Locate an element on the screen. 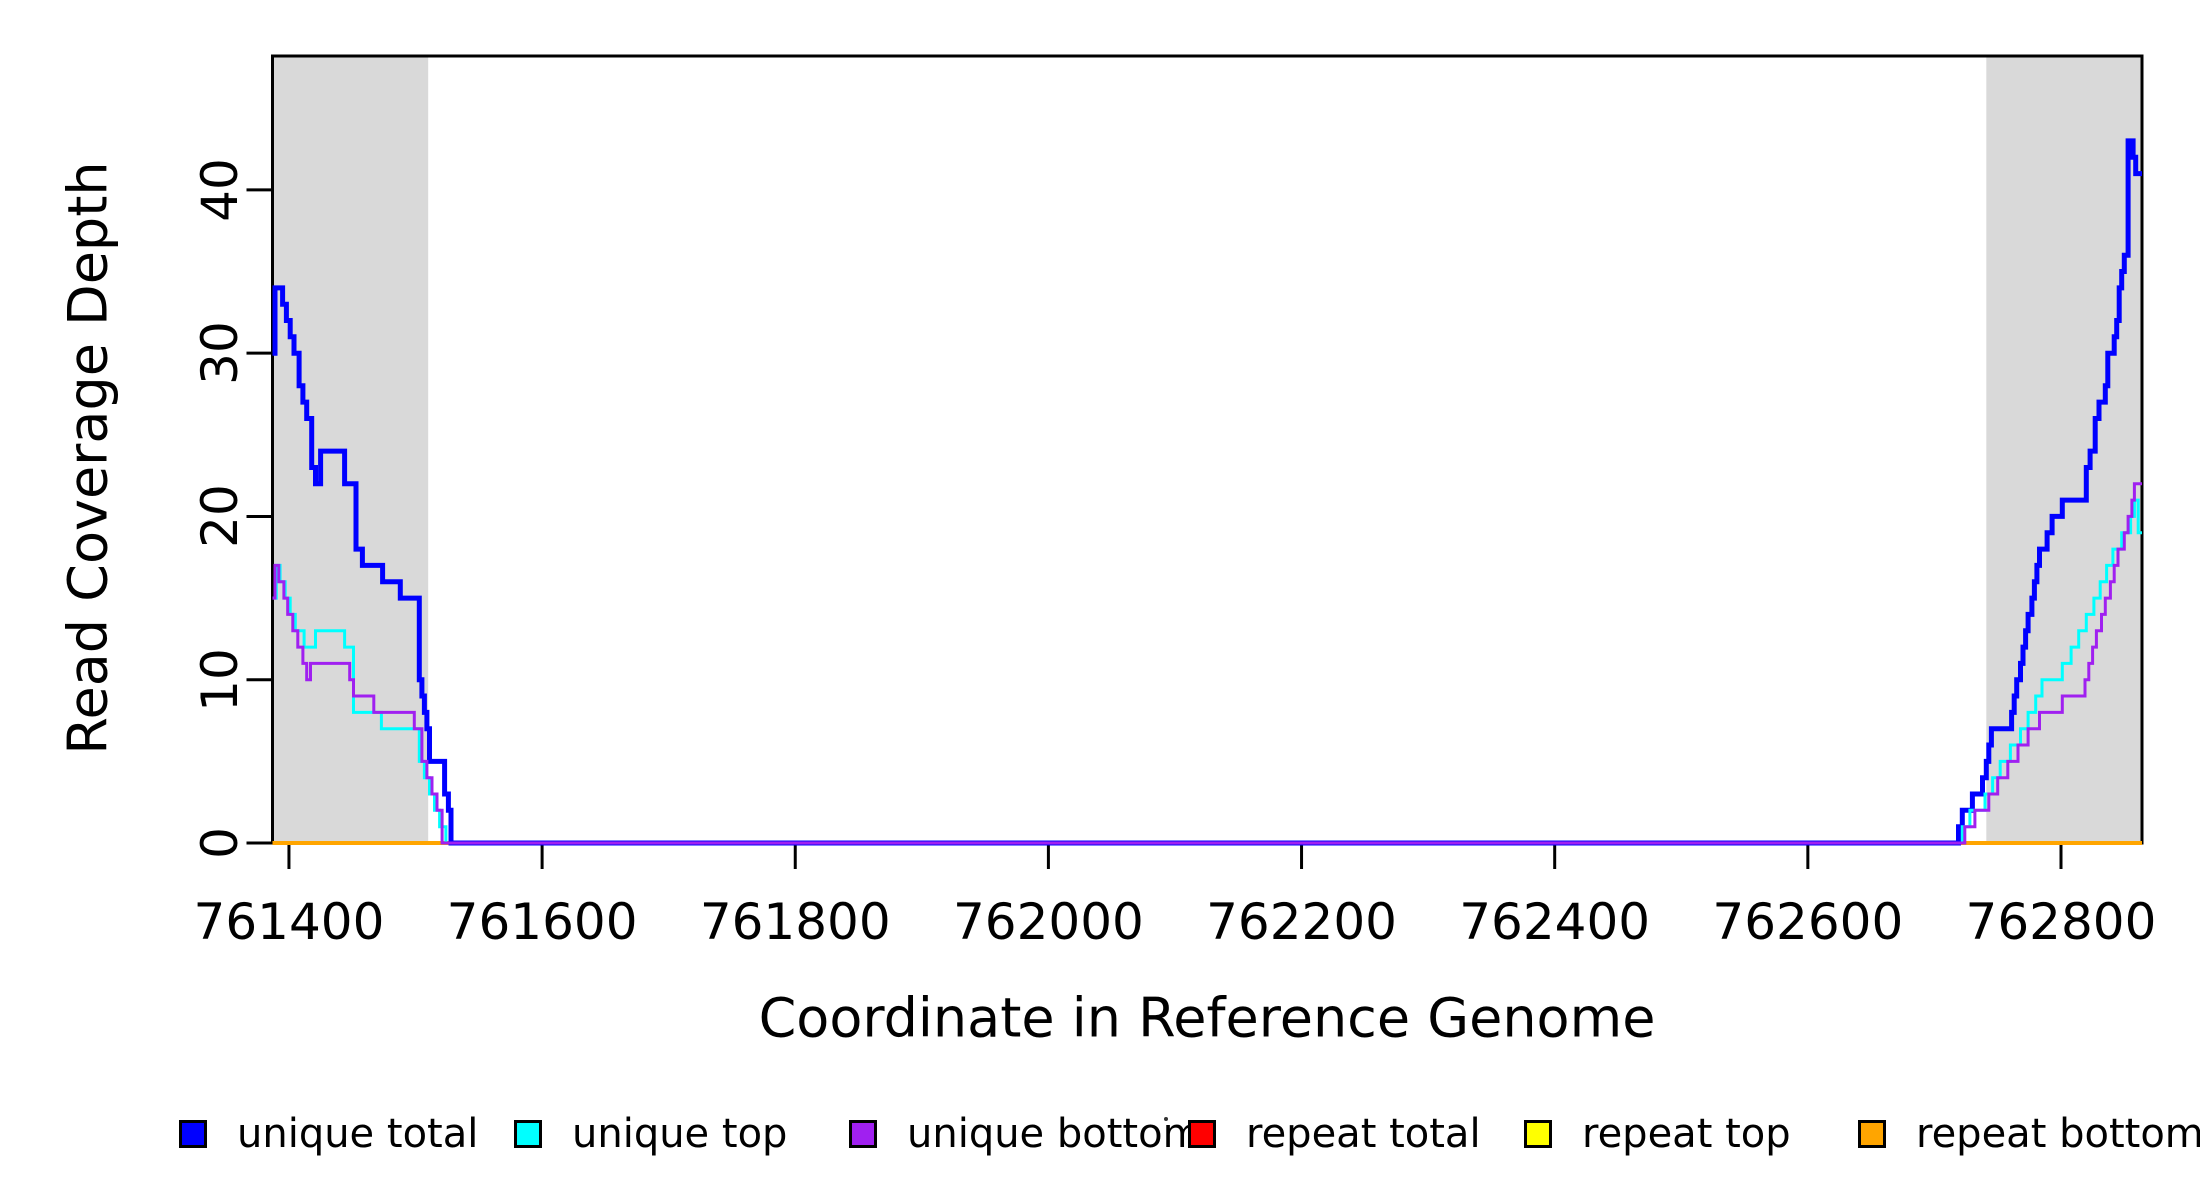  y-tick-label-0: 0 is located at coordinates (220, 843).